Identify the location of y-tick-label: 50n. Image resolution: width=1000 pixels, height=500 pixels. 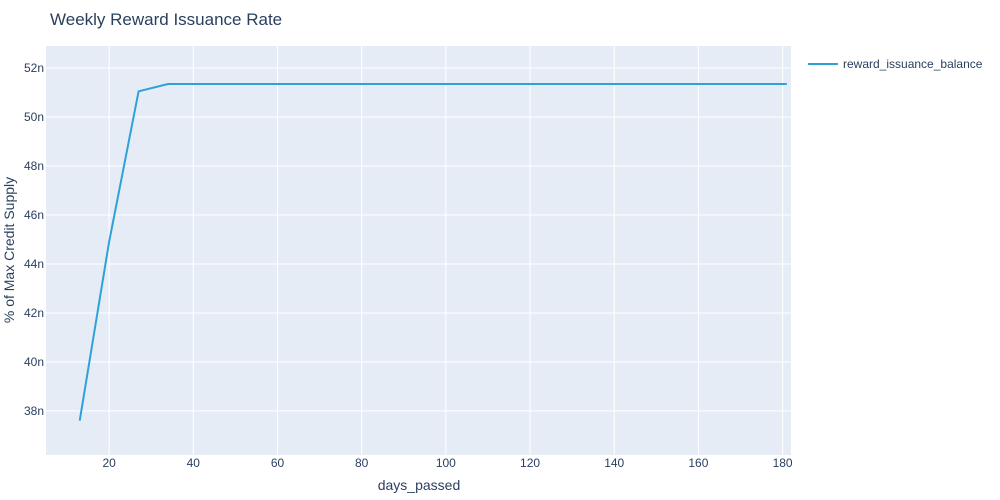
(34, 117).